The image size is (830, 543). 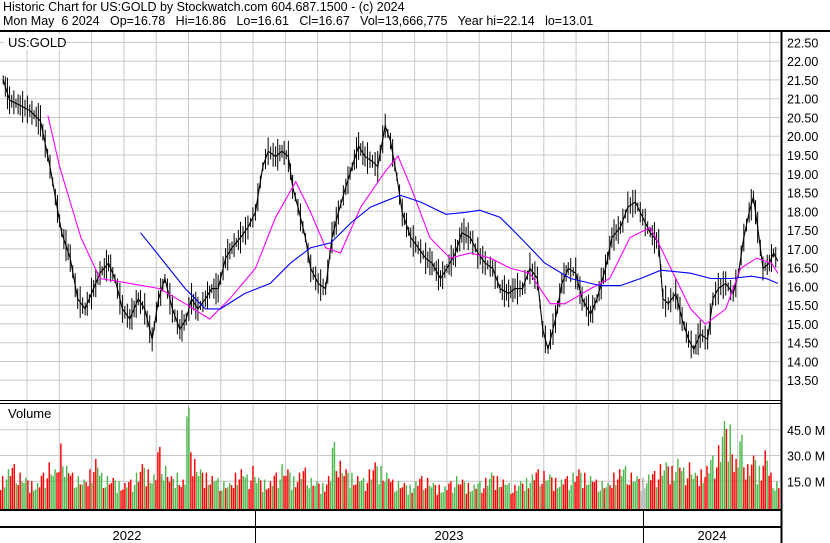 I want to click on price-tick-label: 22.50, so click(x=802, y=43).